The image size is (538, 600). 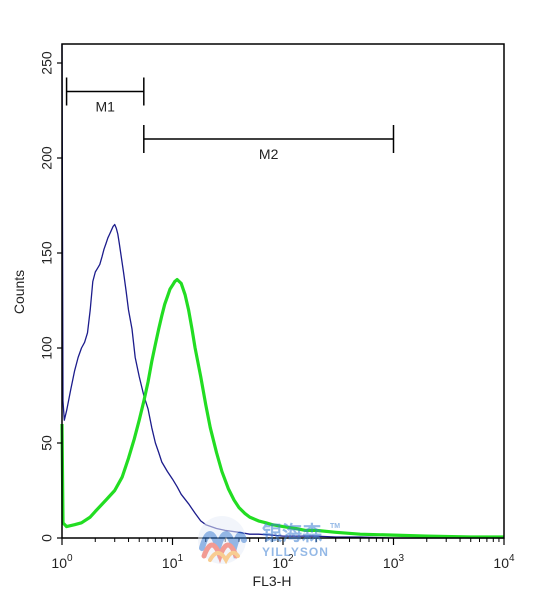 What do you see at coordinates (292, 533) in the screenshot?
I see `watermark-cn-text: 银海森` at bounding box center [292, 533].